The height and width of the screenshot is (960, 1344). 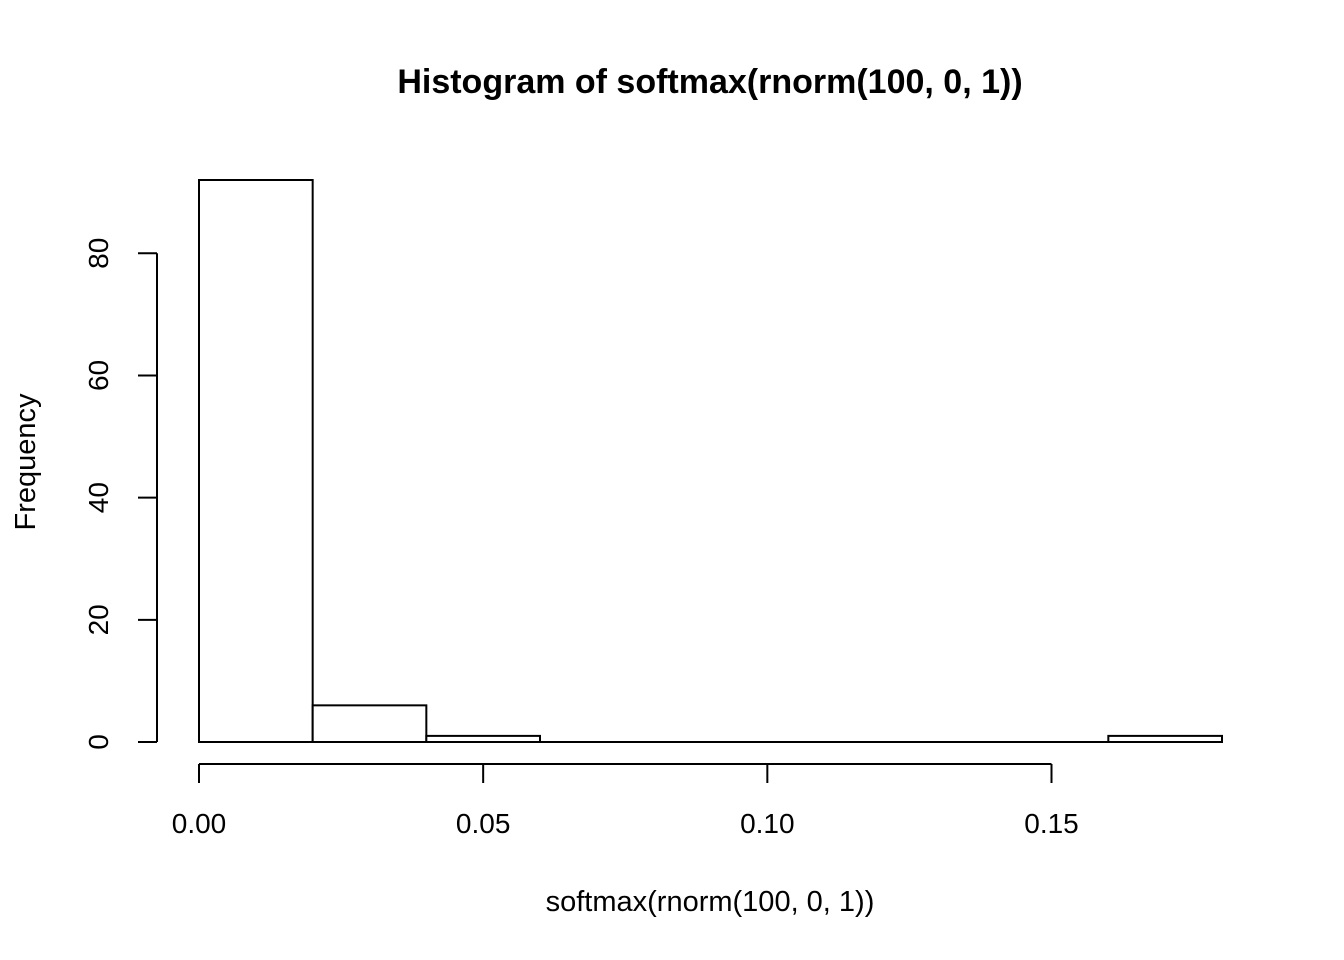 What do you see at coordinates (625, 801) in the screenshot?
I see `x-axis: 0.00 0.05 0.10 0.15` at bounding box center [625, 801].